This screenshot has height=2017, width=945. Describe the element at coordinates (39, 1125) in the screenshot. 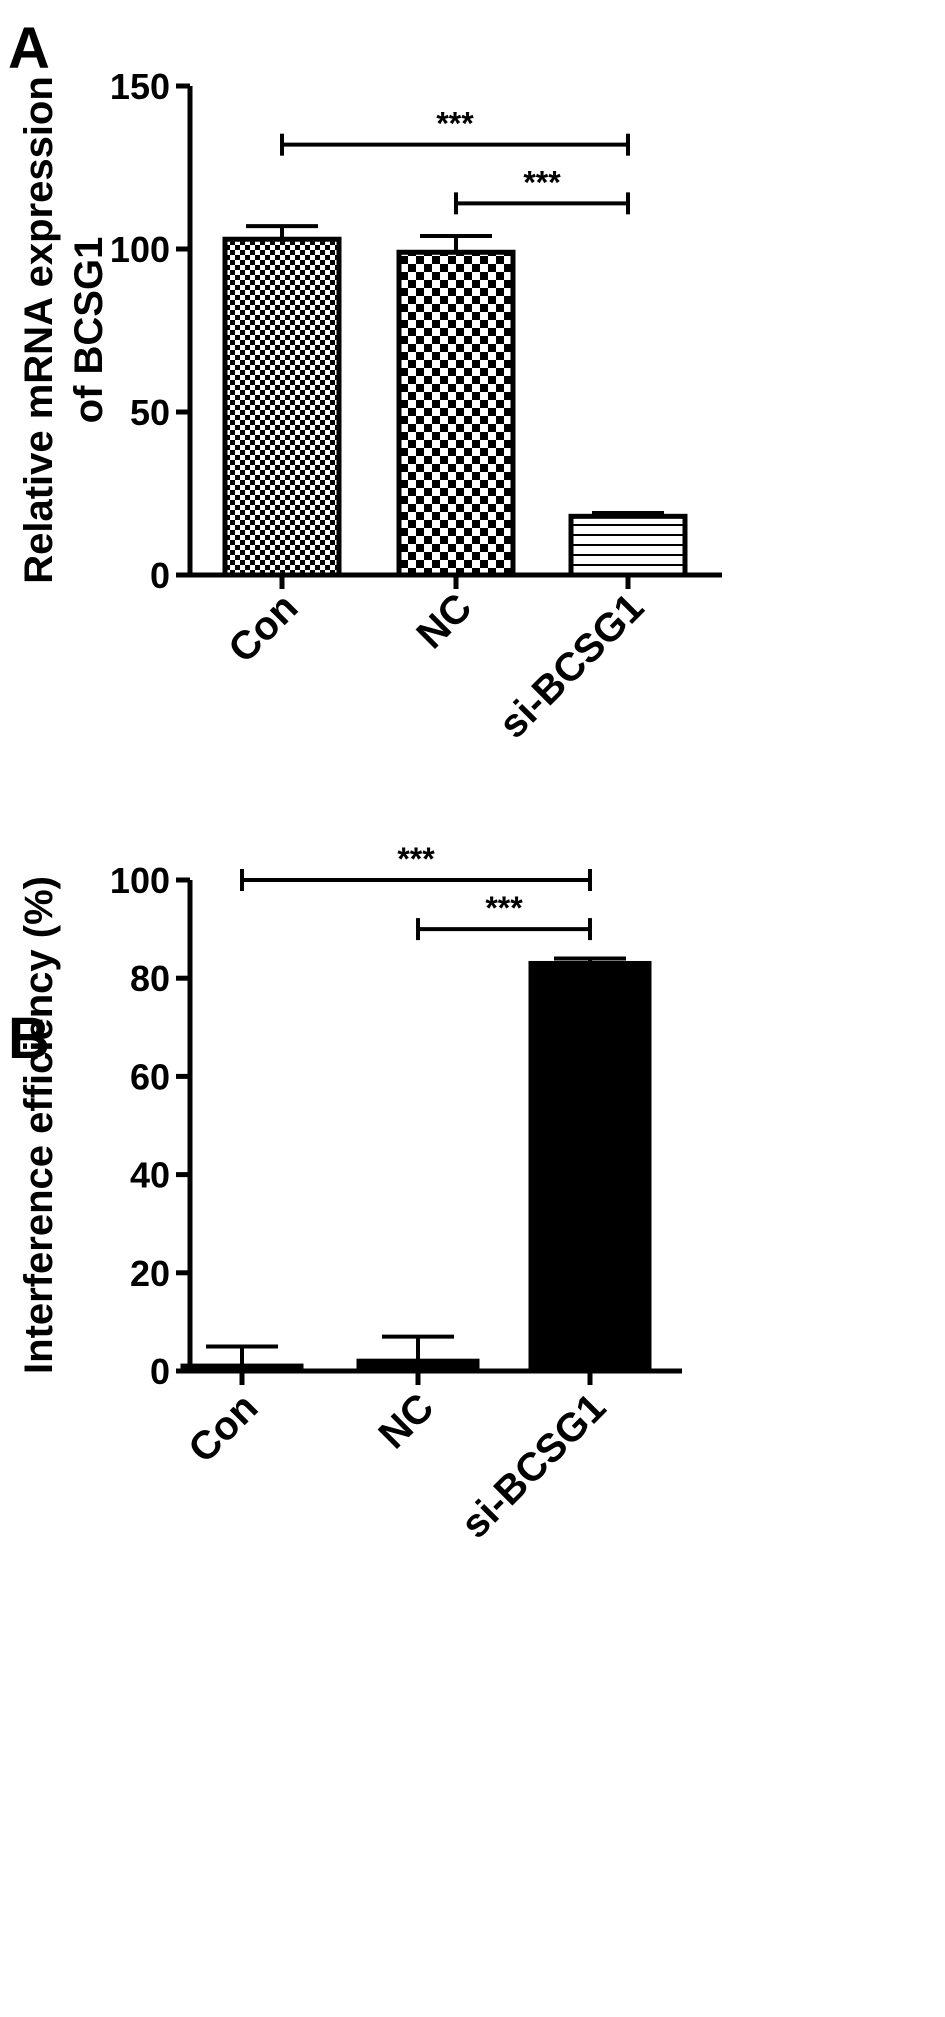

I see `y-axis-label: Interference efficiency (%)` at that location.